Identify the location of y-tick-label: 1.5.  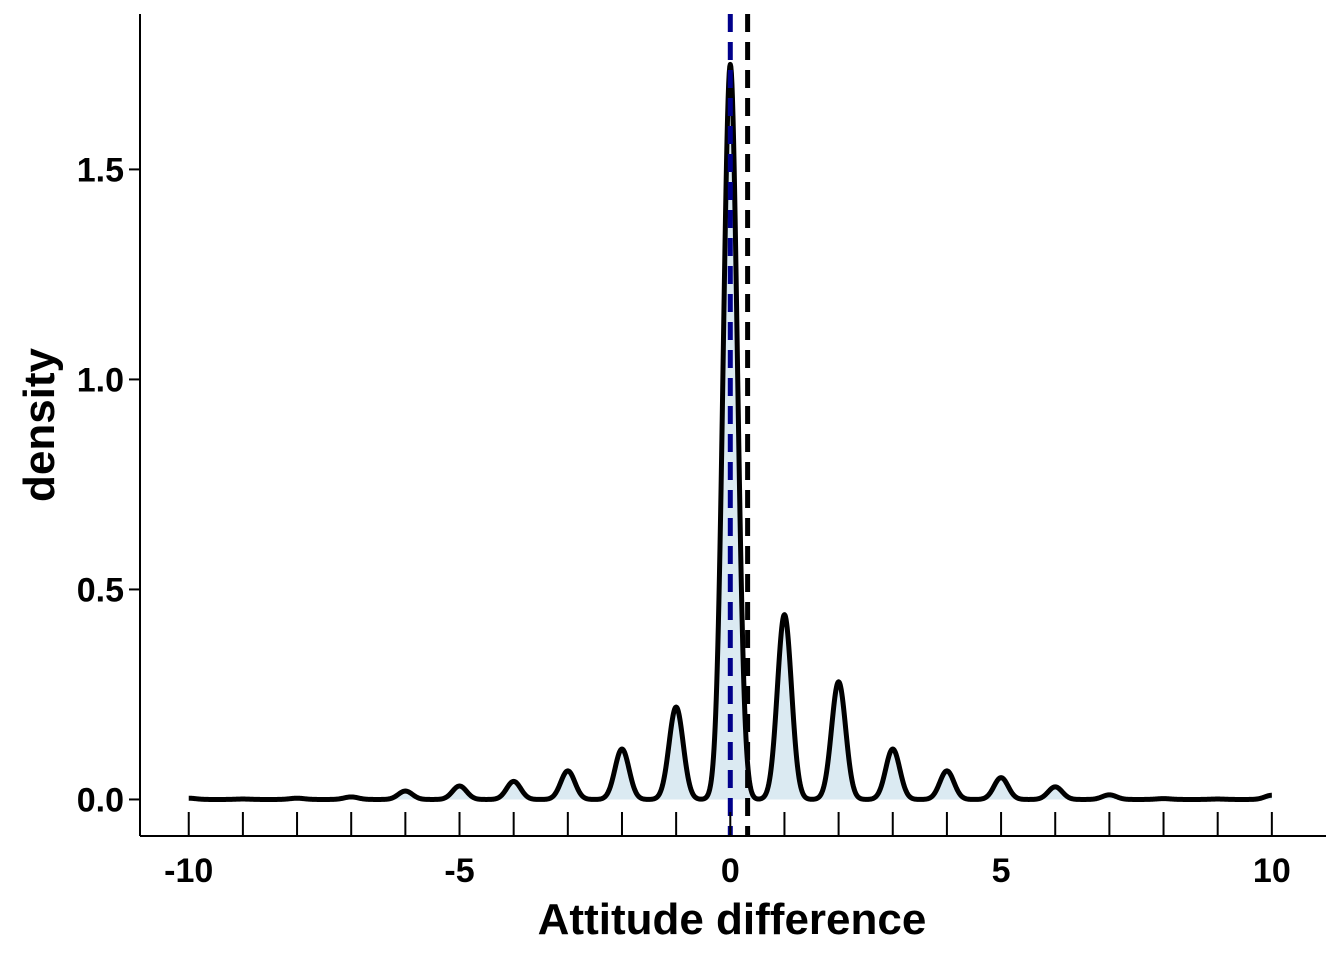
(100, 170).